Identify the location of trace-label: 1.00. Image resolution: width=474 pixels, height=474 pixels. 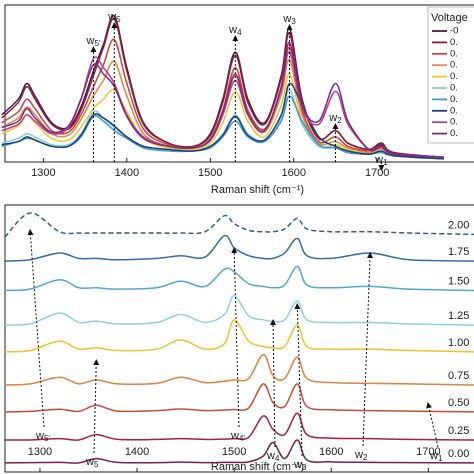
(458, 343).